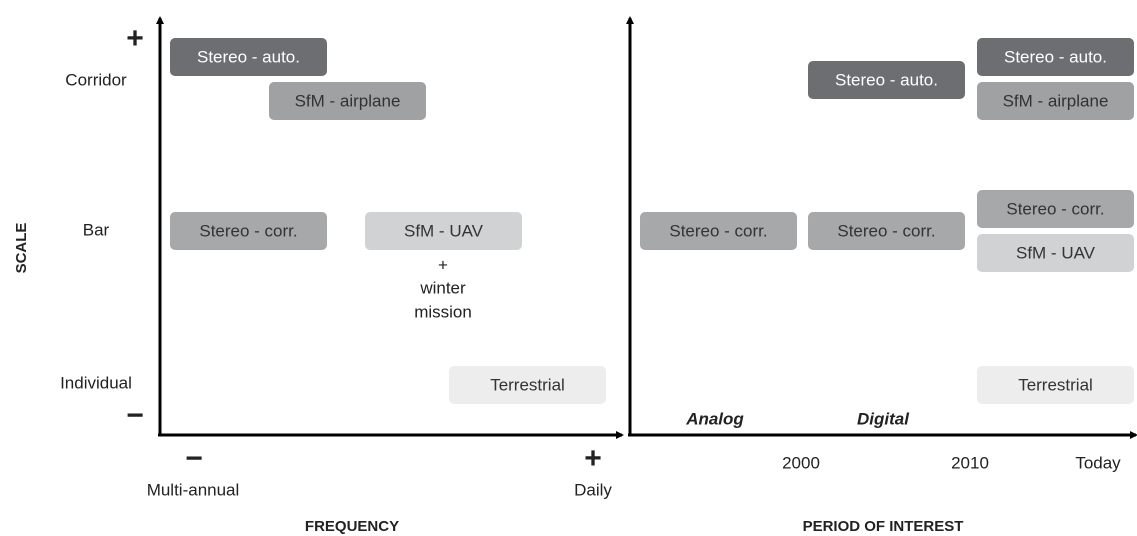 Image resolution: width=1137 pixels, height=536 pixels. What do you see at coordinates (593, 489) in the screenshot?
I see `x-high-label: Daily` at bounding box center [593, 489].